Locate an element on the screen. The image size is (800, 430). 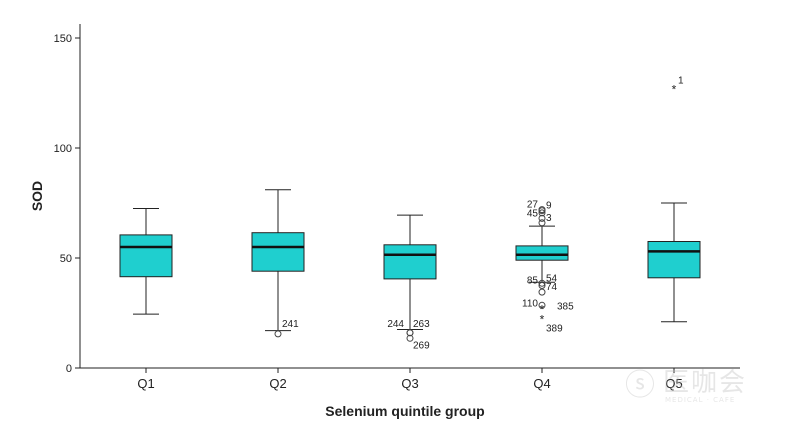
outlier-label: 241 is located at coordinates (290, 324).